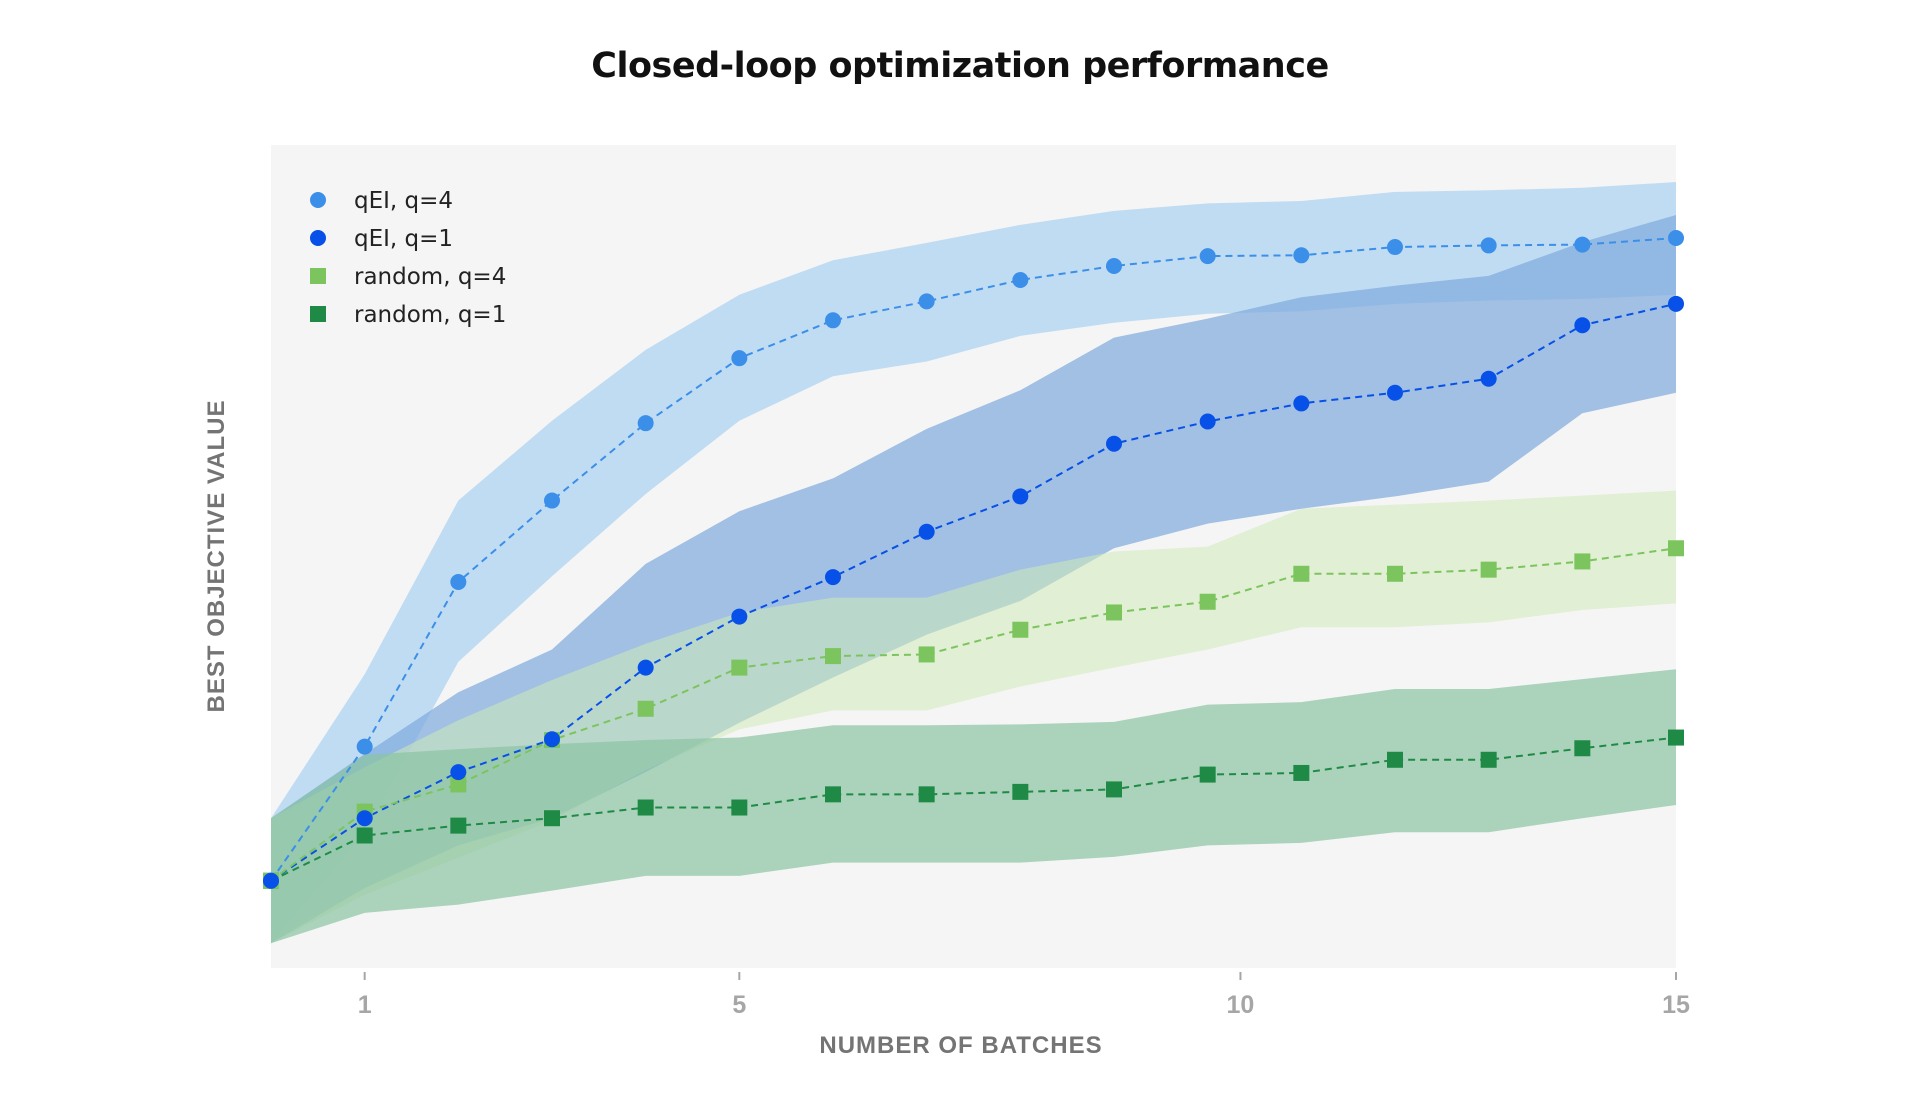  What do you see at coordinates (430, 315) in the screenshot?
I see `legend-label: random, q=1` at bounding box center [430, 315].